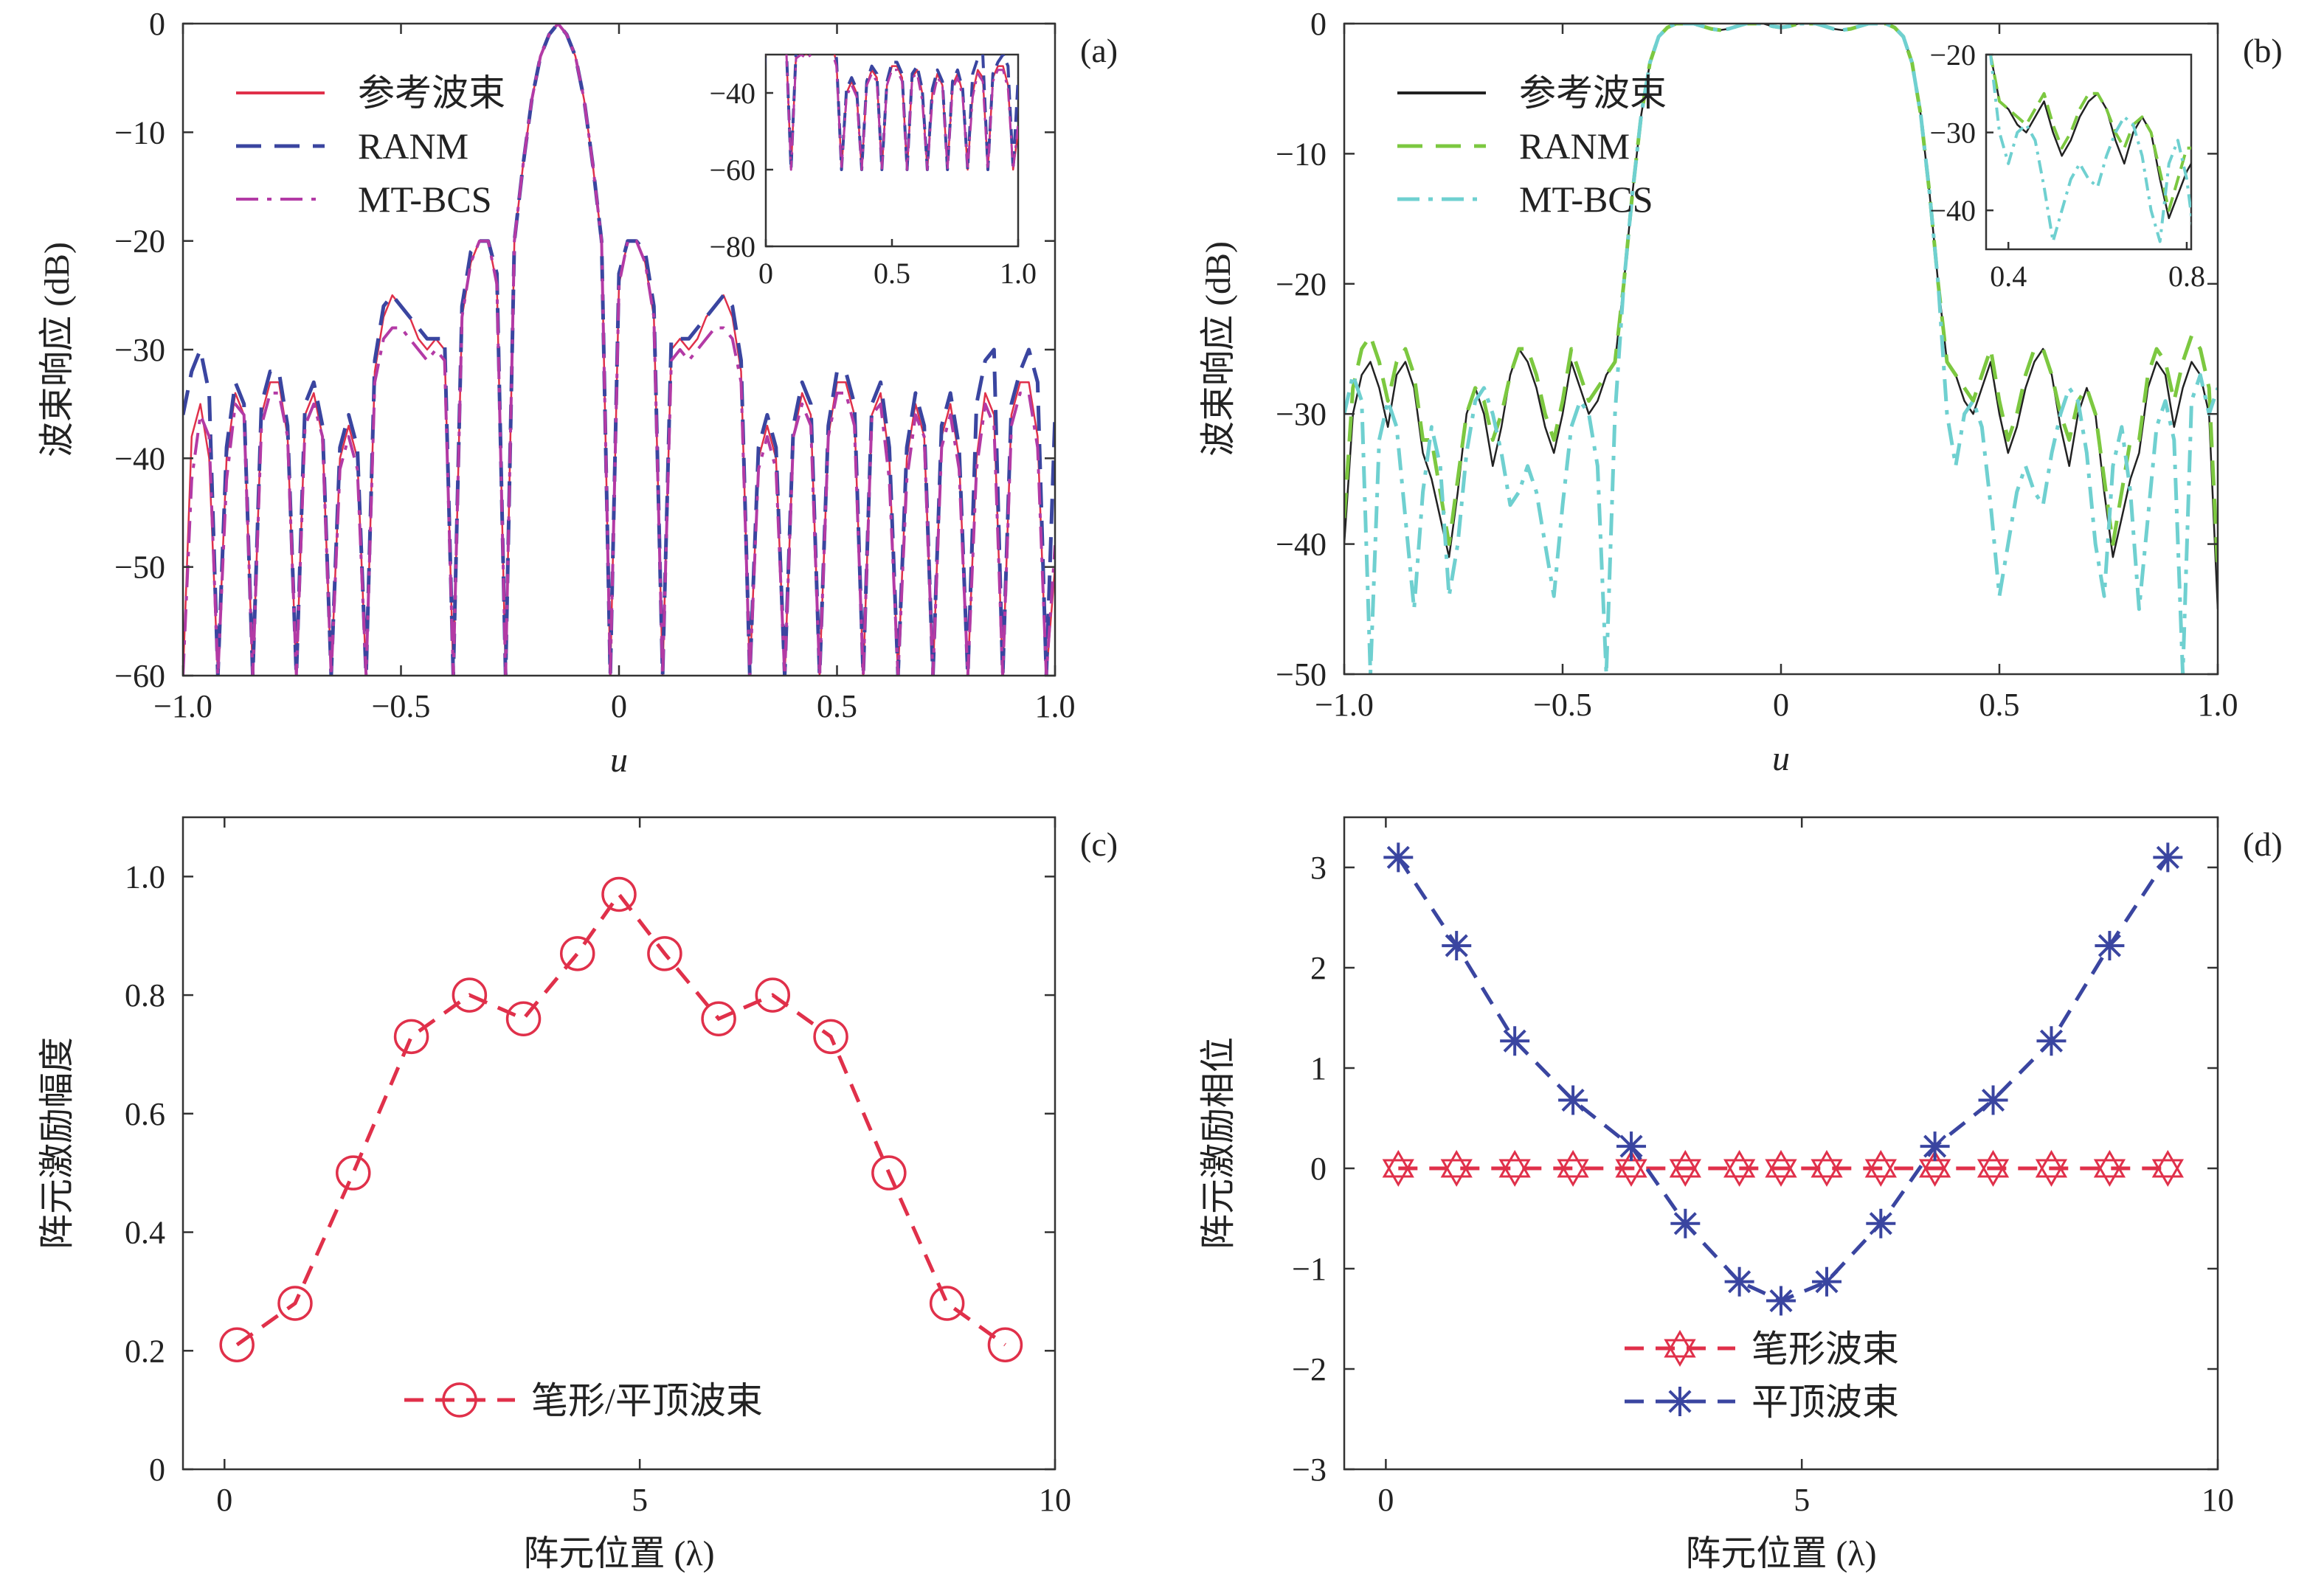  I want to click on y-tick-label: −30, so click(139, 350).